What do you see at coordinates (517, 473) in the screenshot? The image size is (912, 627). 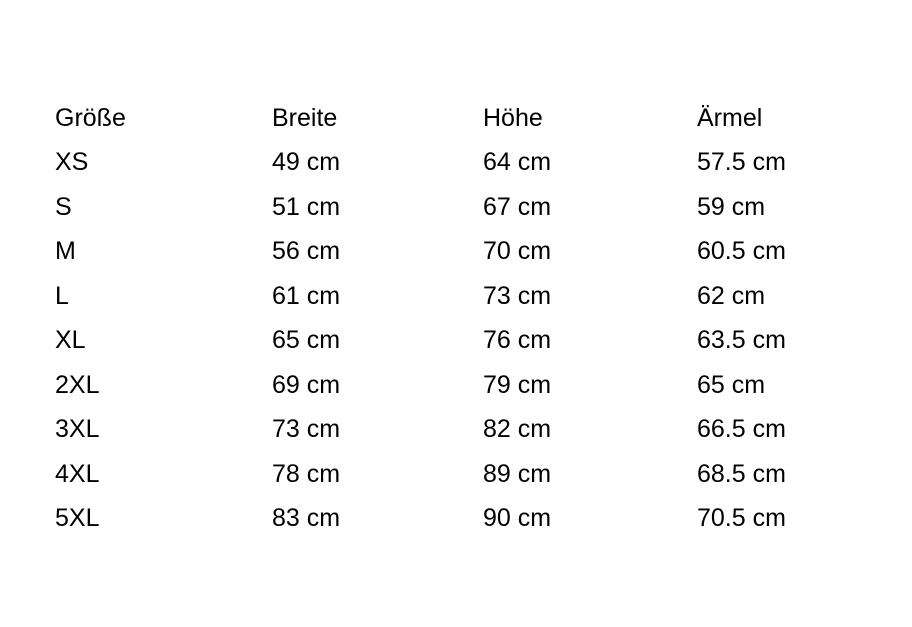 I see `cell-height: 89 cm` at bounding box center [517, 473].